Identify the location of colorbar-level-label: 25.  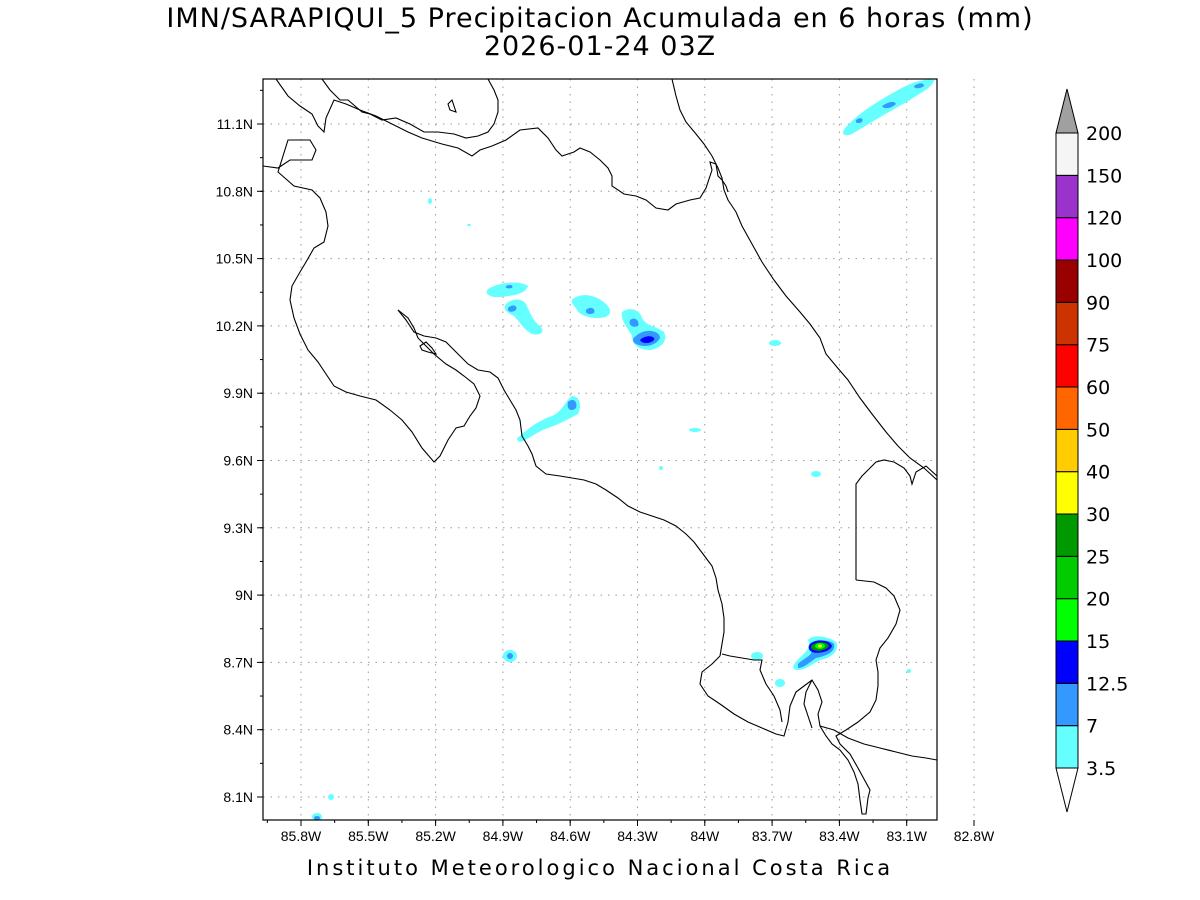
(1098, 557).